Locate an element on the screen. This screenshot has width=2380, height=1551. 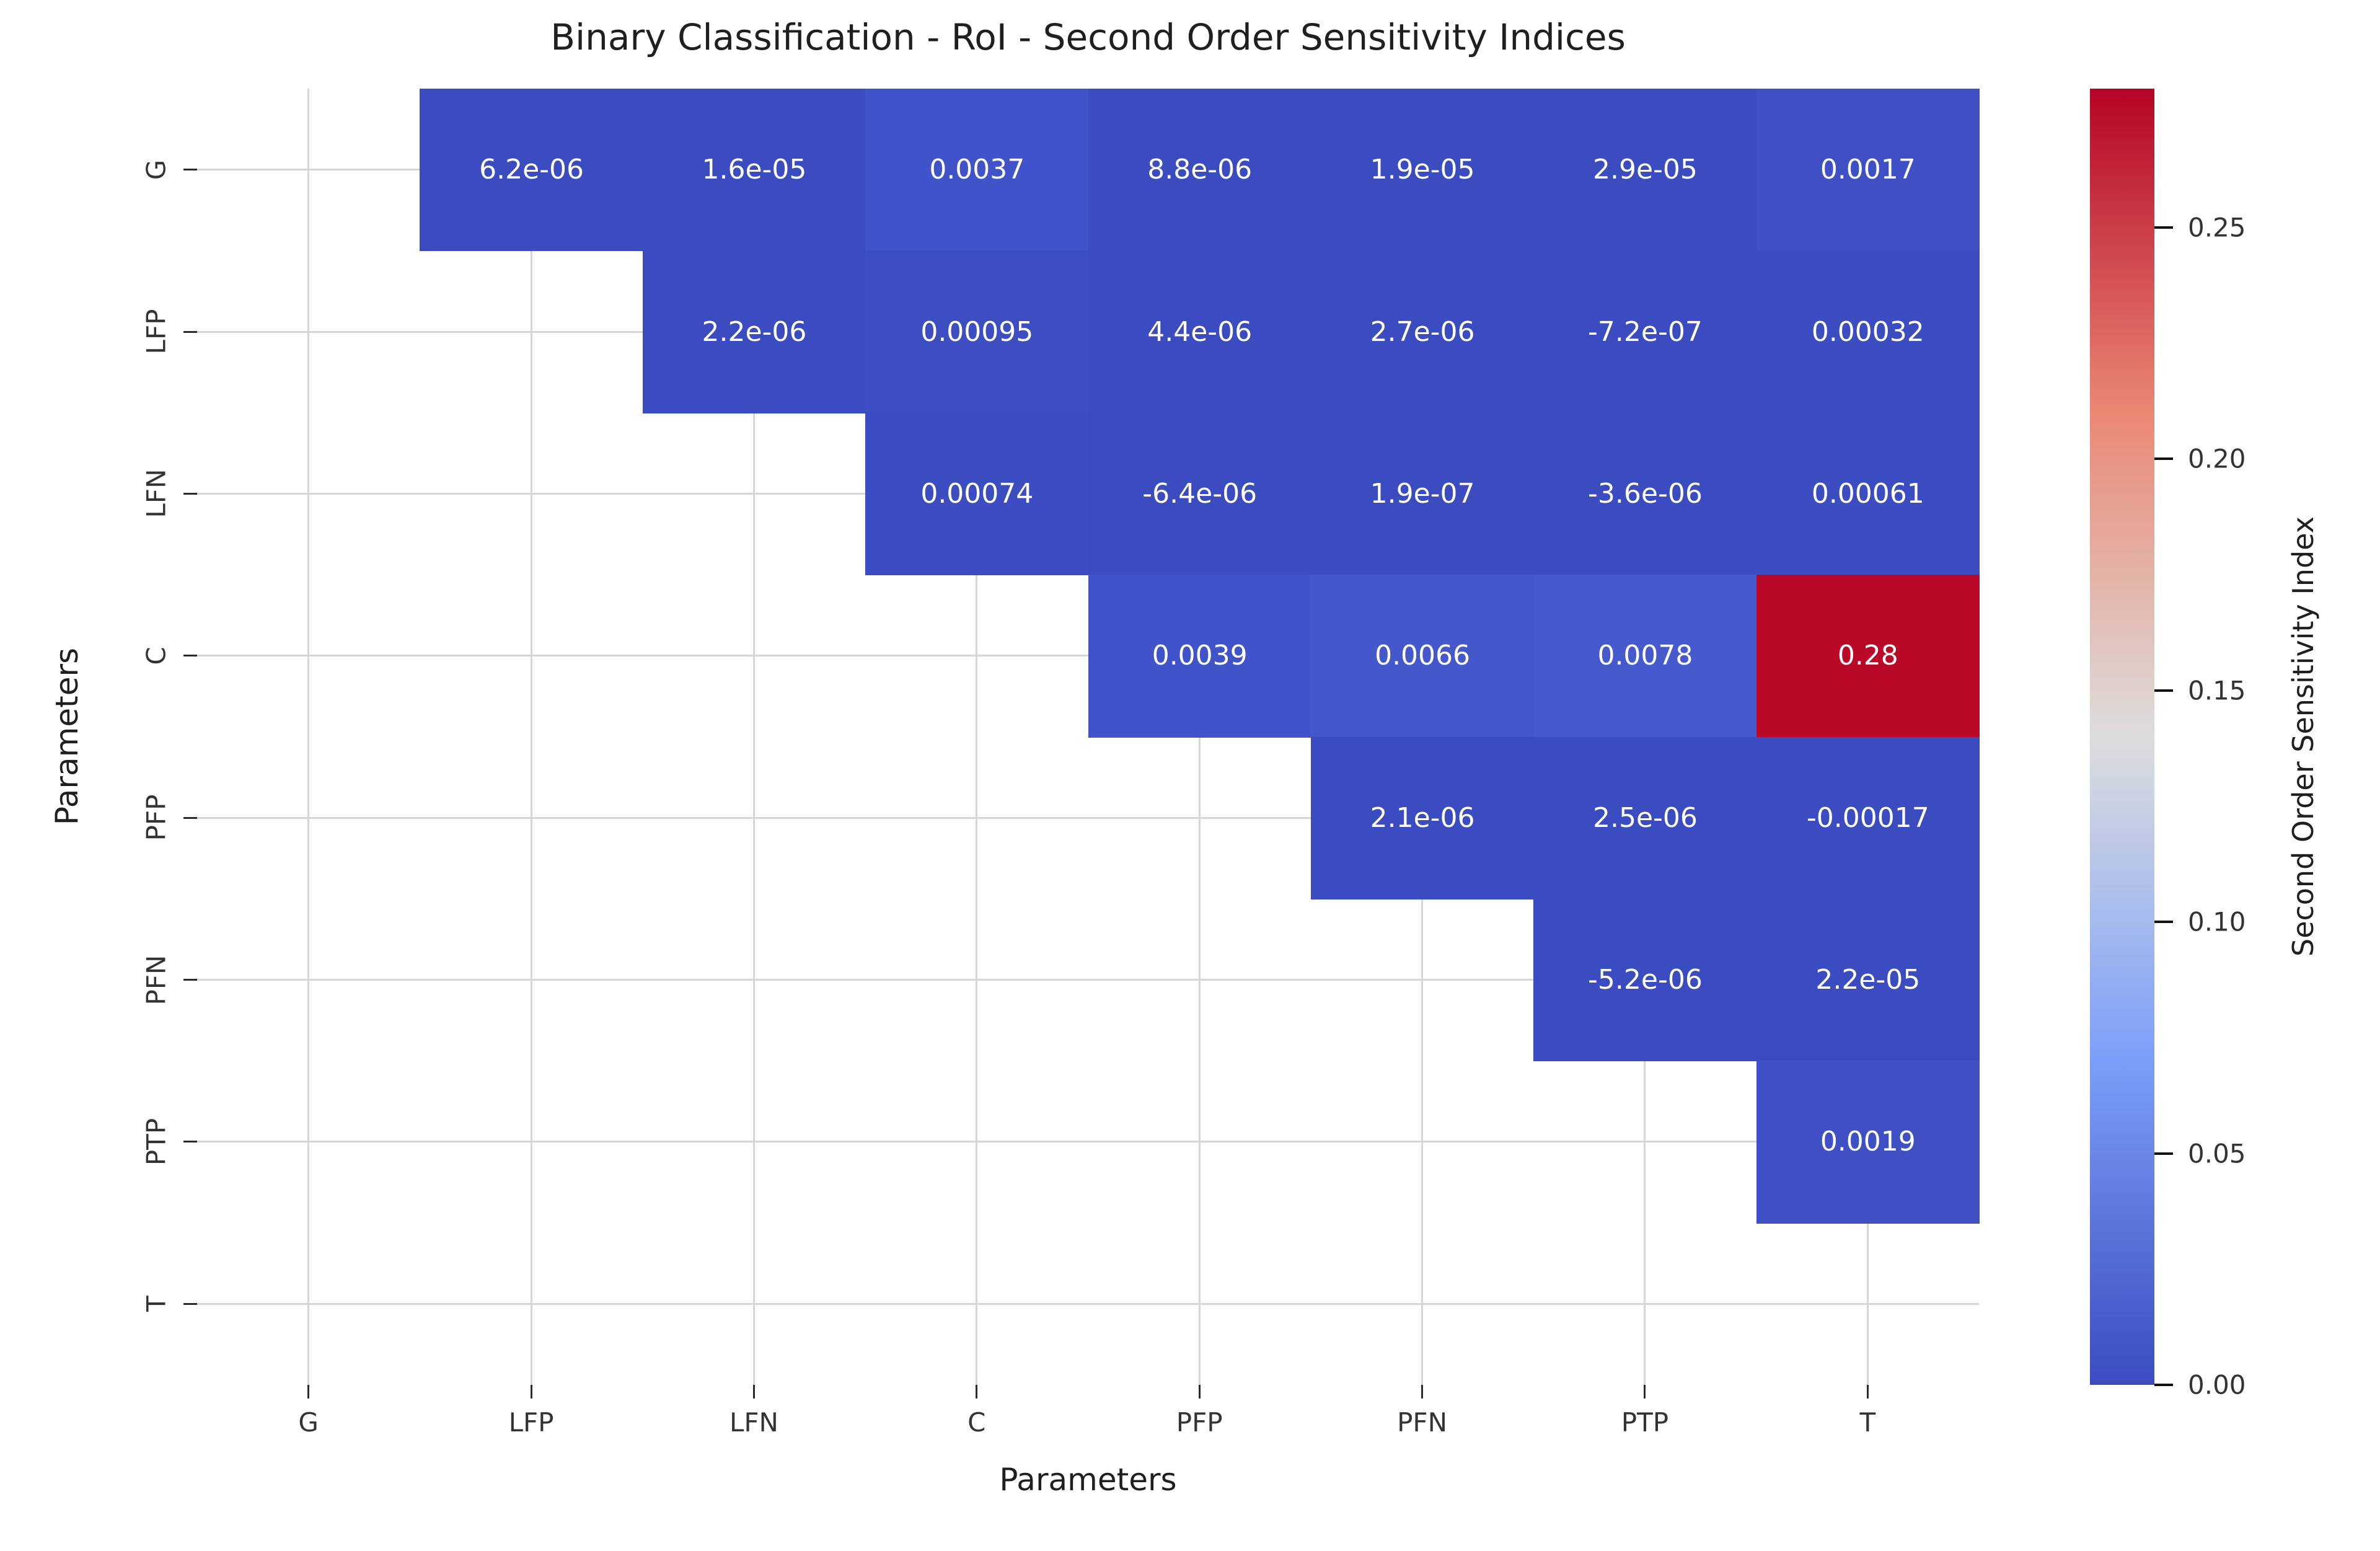
heatmap-cell: 2.5e-06 is located at coordinates (1645, 818).